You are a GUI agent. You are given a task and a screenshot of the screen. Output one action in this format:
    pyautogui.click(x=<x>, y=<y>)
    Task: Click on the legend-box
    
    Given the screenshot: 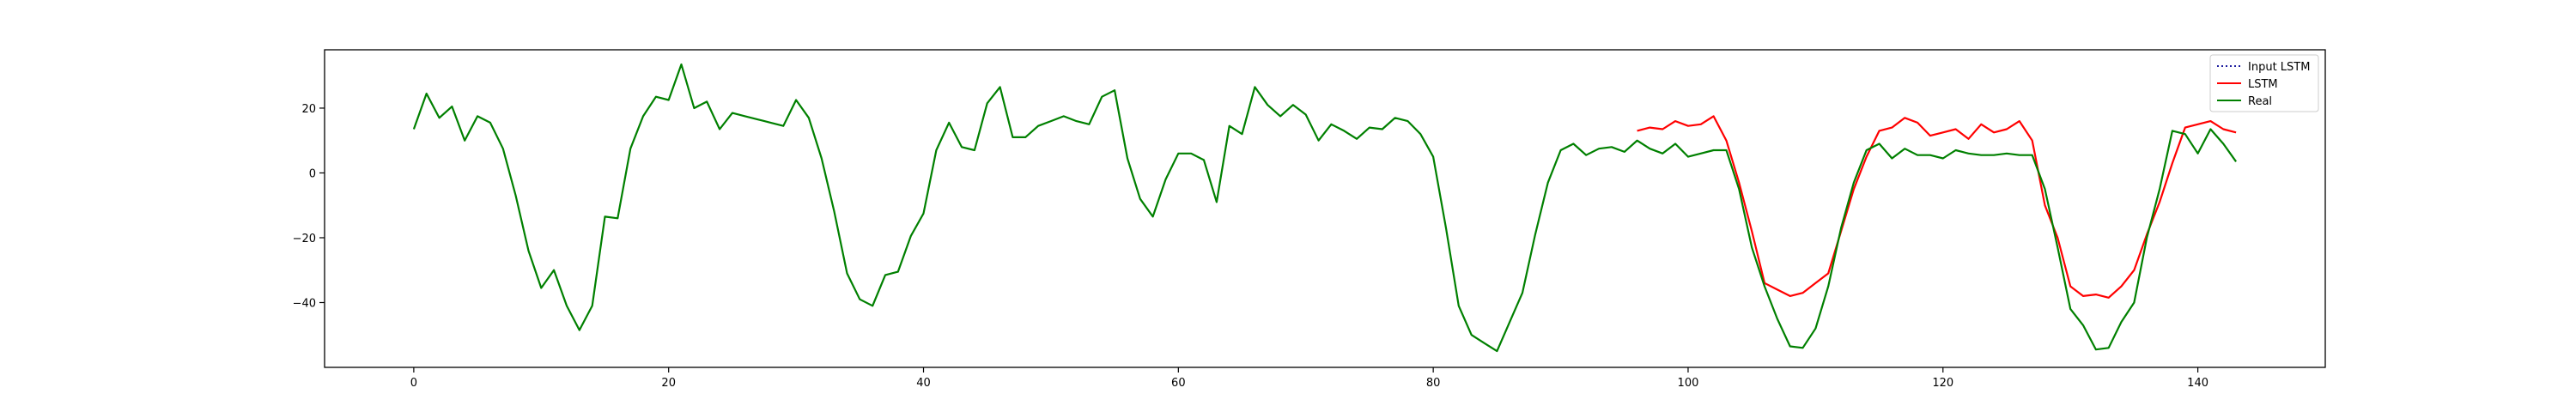 What is the action you would take?
    pyautogui.click(x=2264, y=83)
    